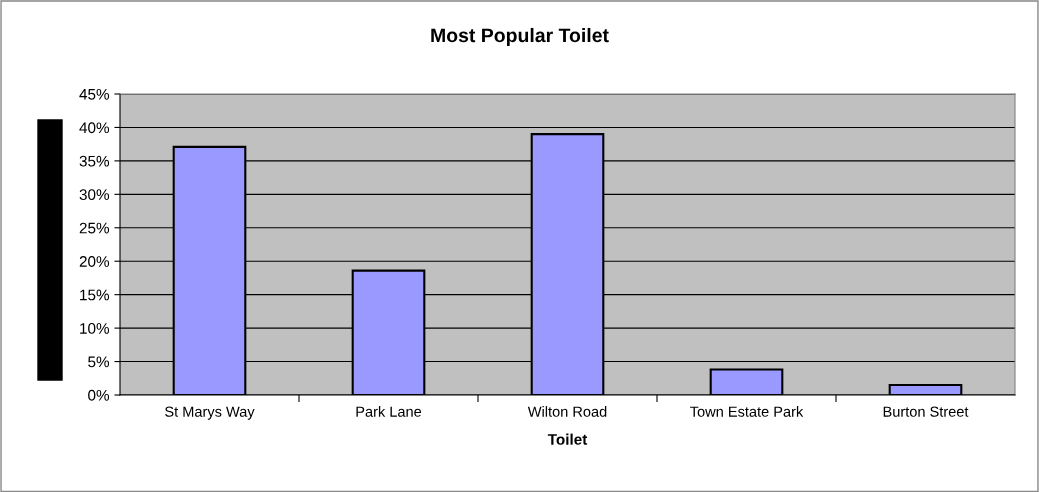  I want to click on y-tick-label: 10%, so click(95, 328).